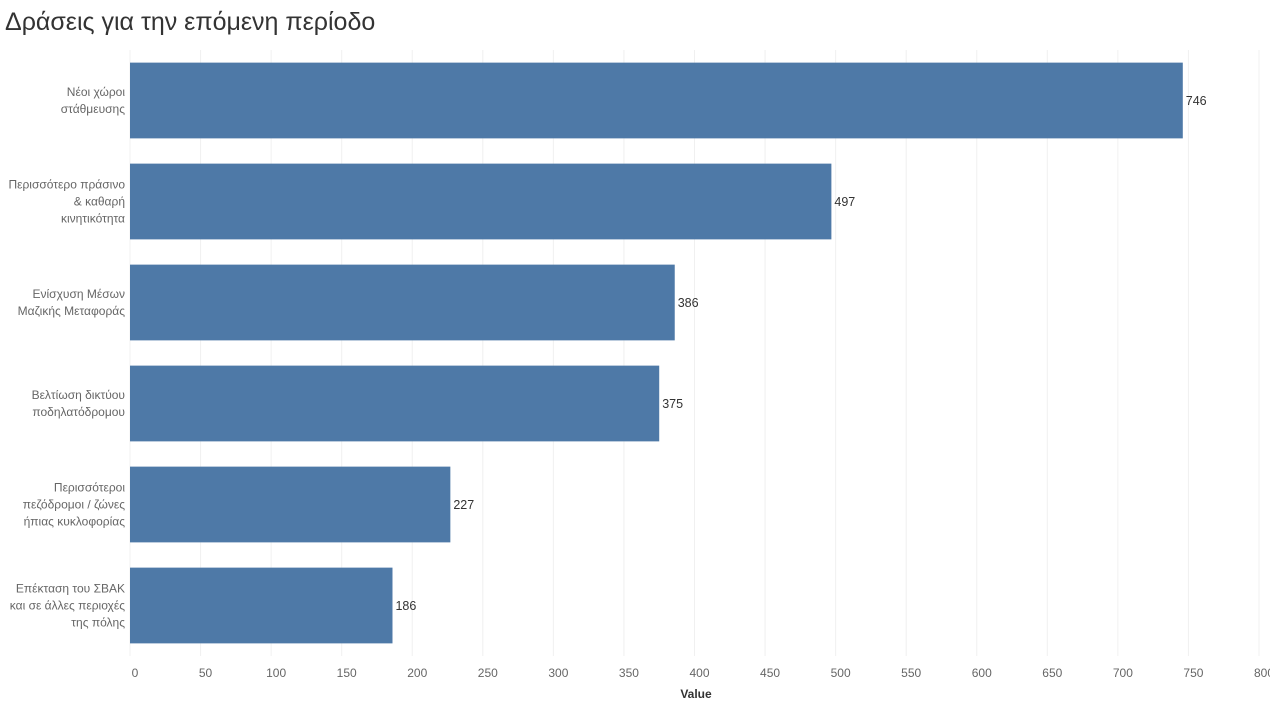 The width and height of the screenshot is (1270, 714). Describe the element at coordinates (1123, 673) in the screenshot. I see `x-tick-label: 700` at that location.